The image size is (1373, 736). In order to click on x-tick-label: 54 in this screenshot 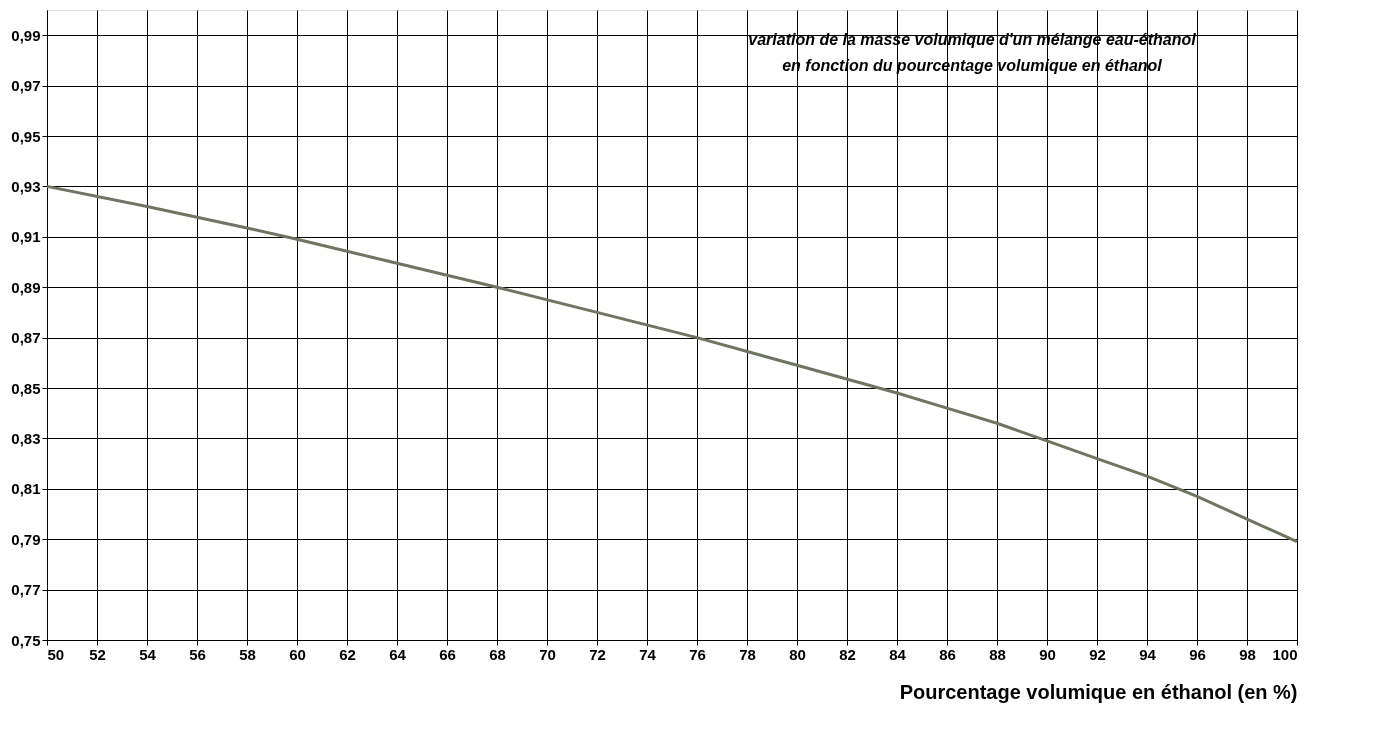, I will do `click(148, 654)`.